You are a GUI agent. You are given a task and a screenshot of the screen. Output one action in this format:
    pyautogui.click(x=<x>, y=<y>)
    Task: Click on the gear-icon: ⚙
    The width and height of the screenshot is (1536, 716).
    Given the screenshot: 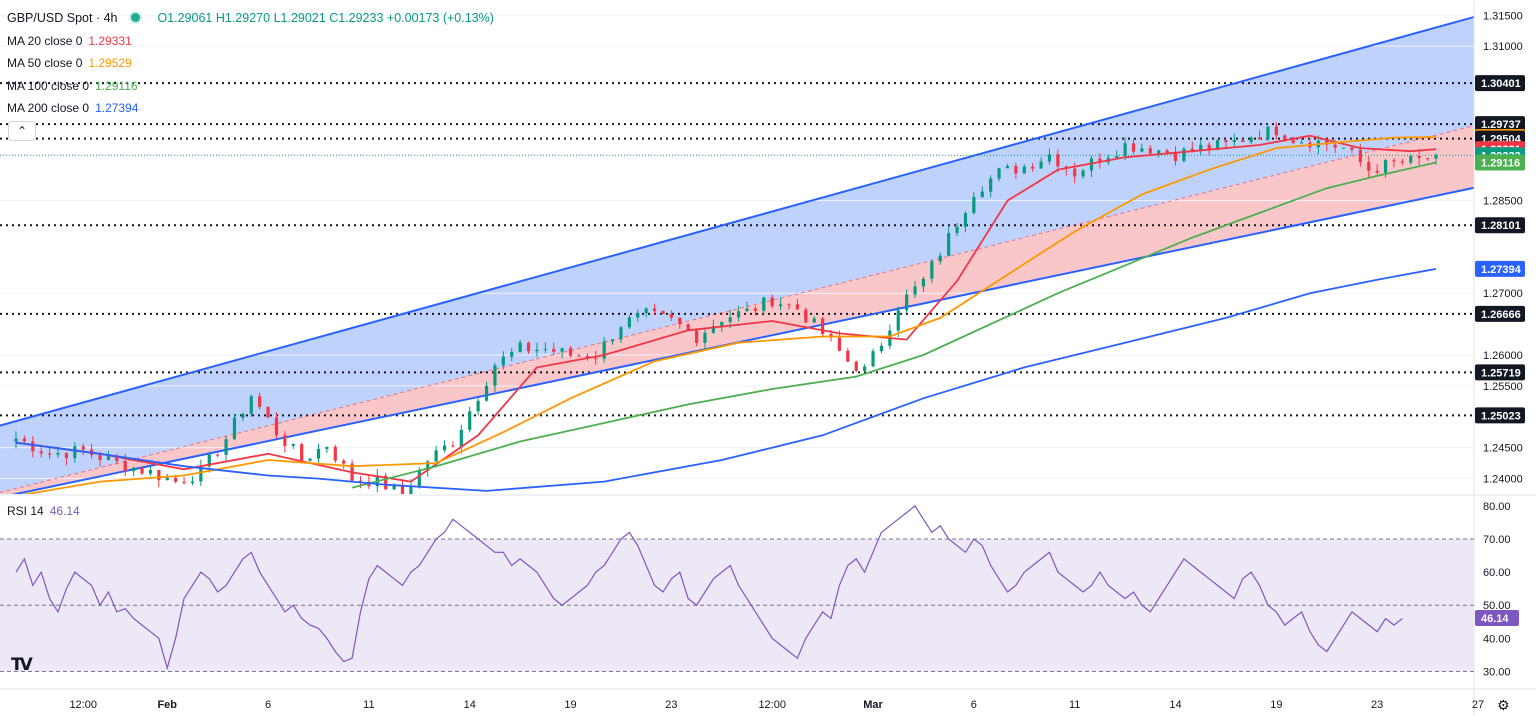 What is the action you would take?
    pyautogui.click(x=1503, y=705)
    